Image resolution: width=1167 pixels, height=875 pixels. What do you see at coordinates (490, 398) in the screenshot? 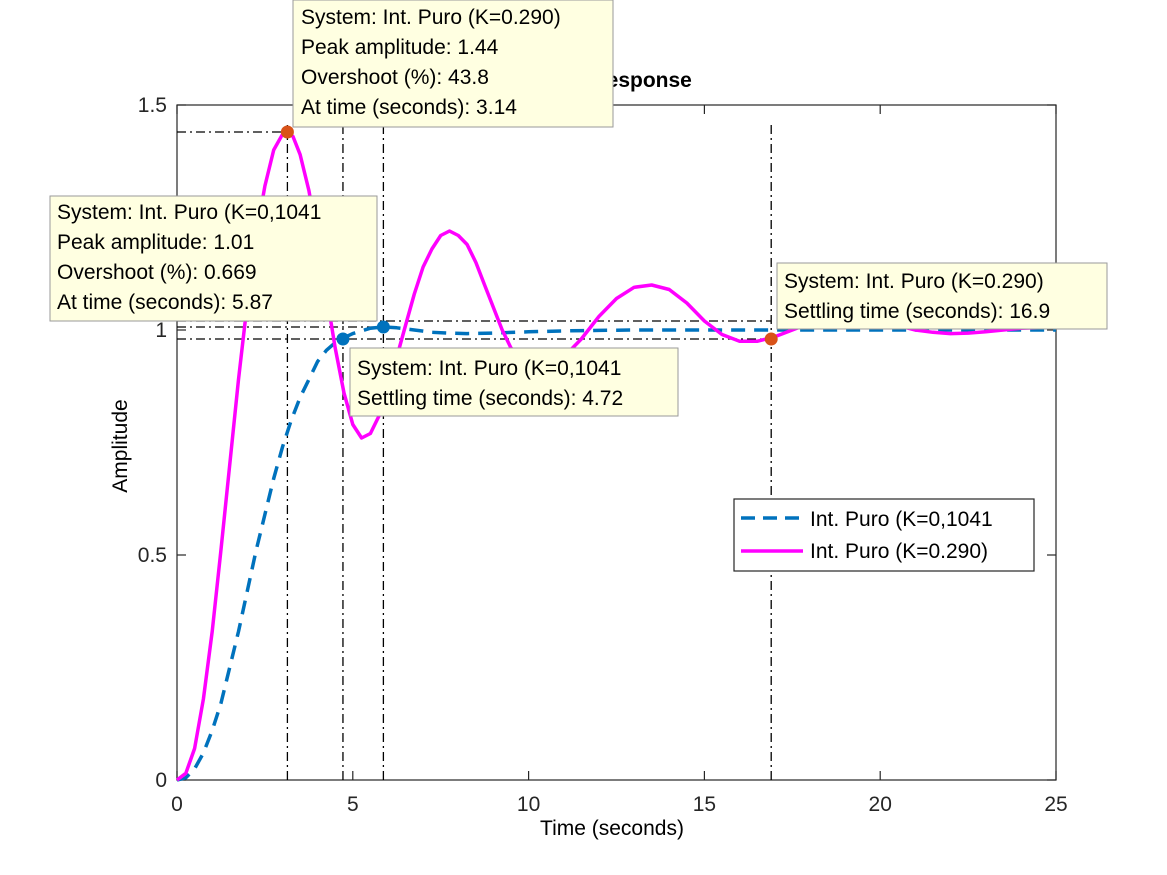
I see `datatip-line: Settling time (seconds): 4.72` at bounding box center [490, 398].